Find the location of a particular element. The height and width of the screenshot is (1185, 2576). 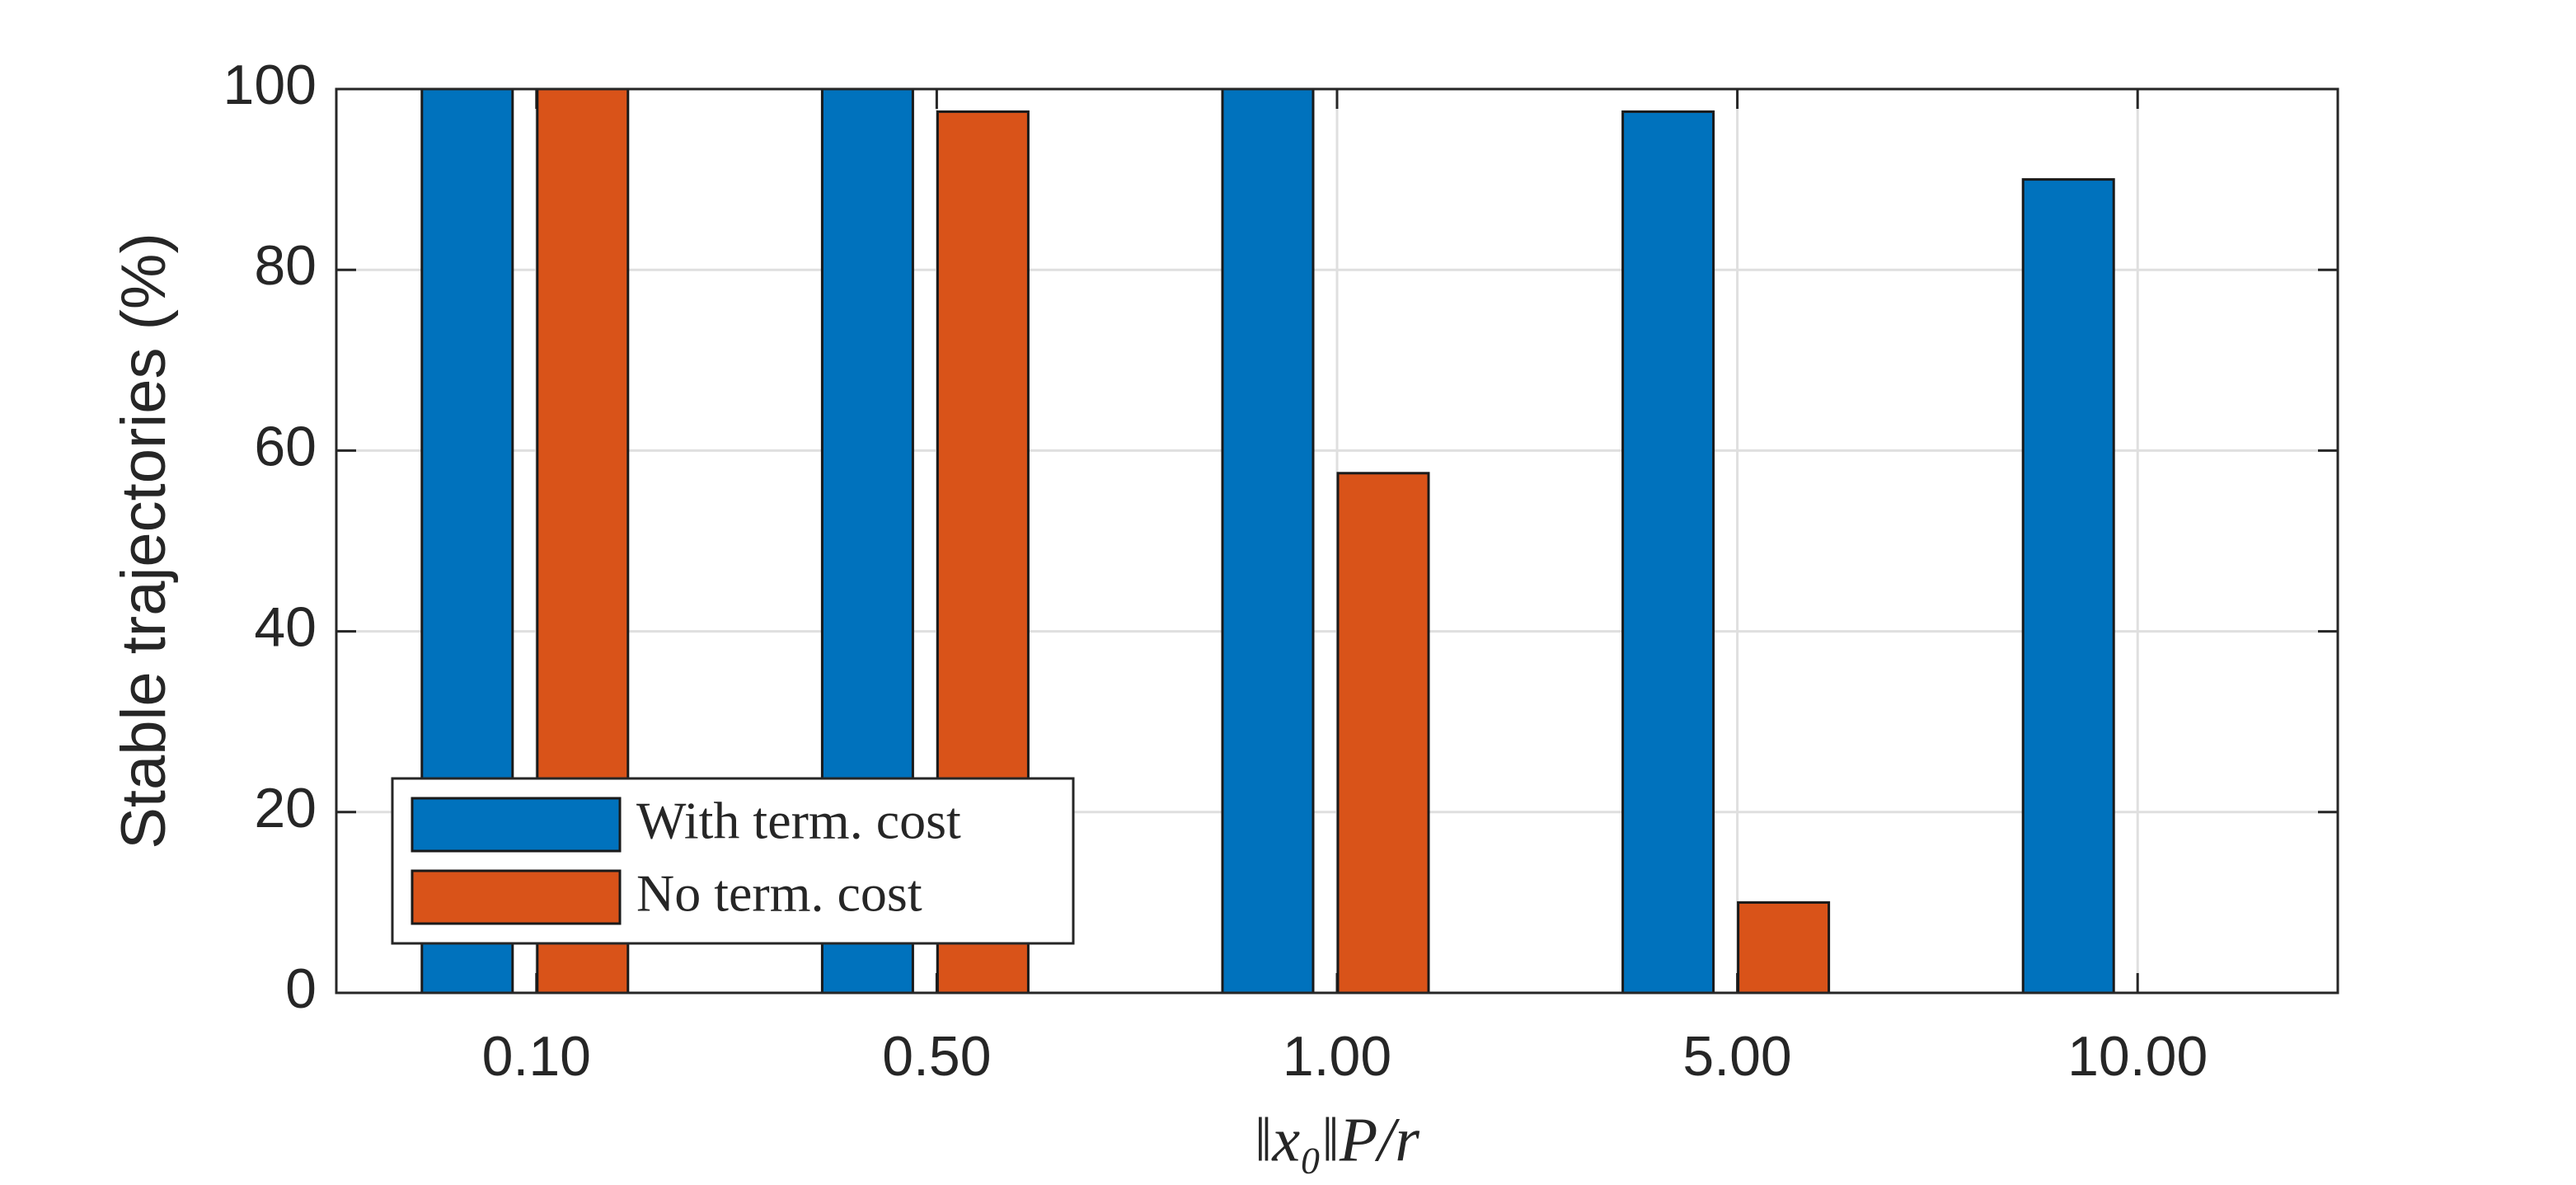

legend-label: No term. cost is located at coordinates (779, 893).